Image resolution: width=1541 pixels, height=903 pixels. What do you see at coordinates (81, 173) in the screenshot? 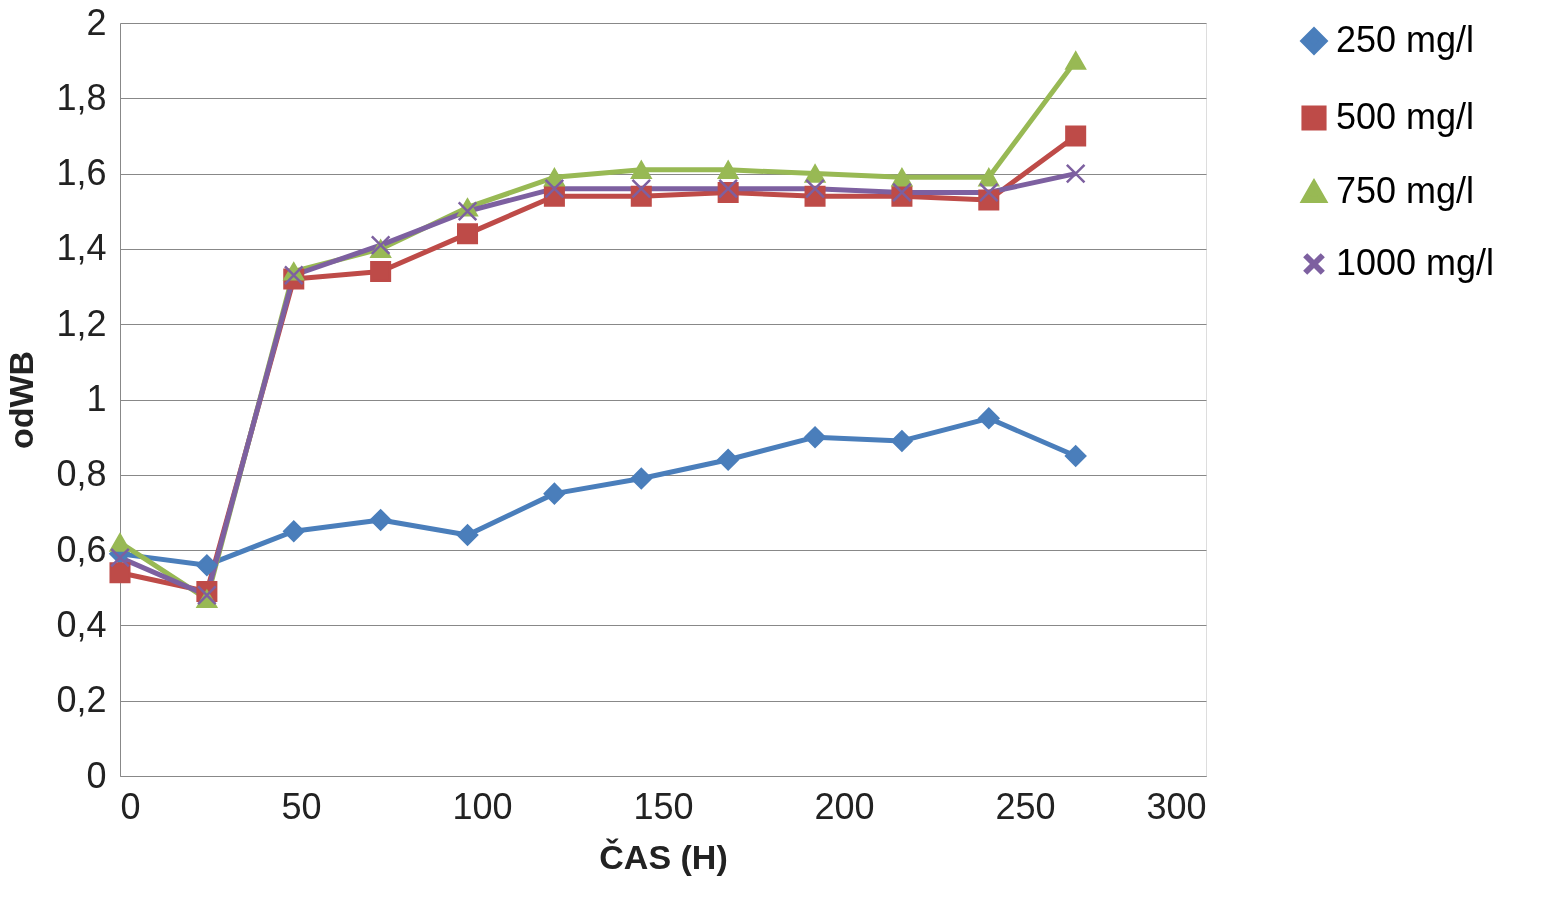
I see `y-tick-label: 1,6` at bounding box center [81, 173].